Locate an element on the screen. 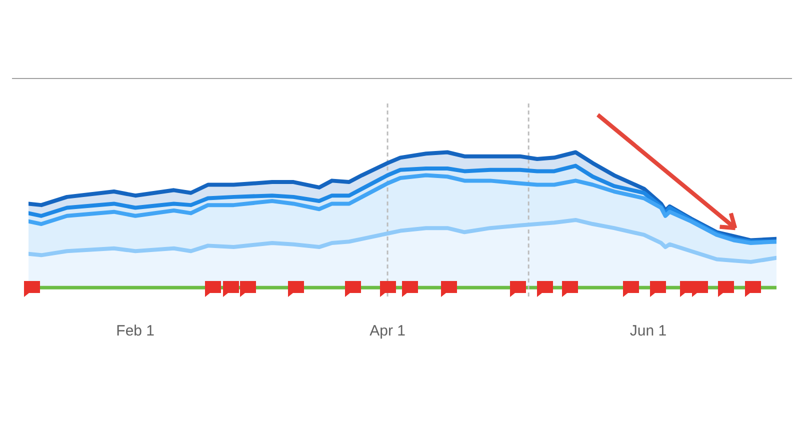 Image resolution: width=800 pixels, height=431 pixels. x-tick-label: Apr 1 is located at coordinates (388, 331).